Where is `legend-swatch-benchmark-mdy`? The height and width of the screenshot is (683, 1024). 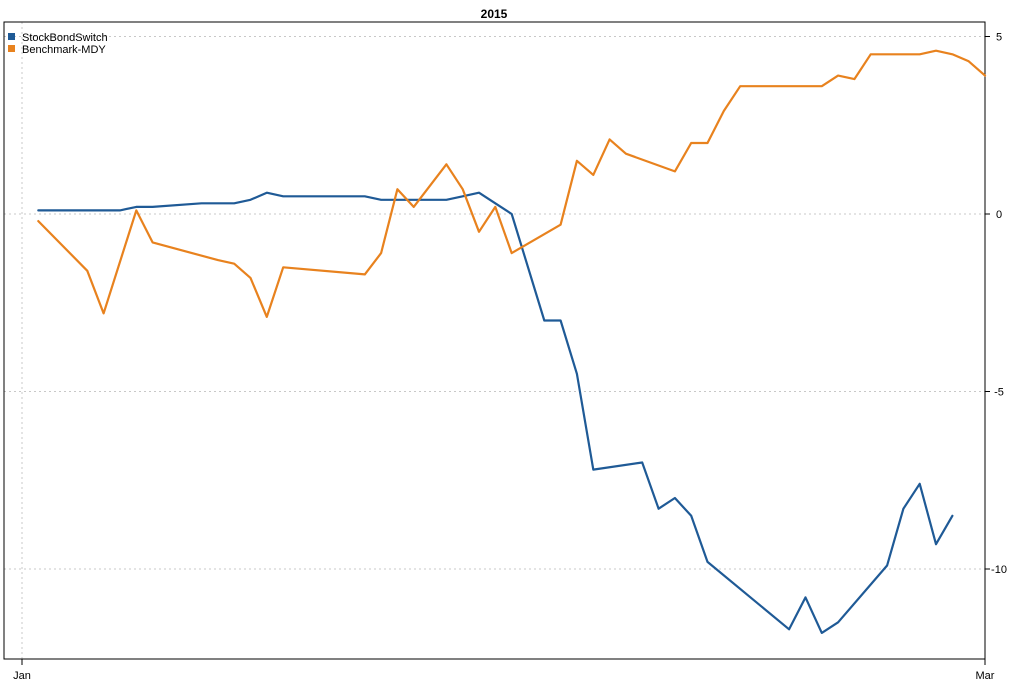 legend-swatch-benchmark-mdy is located at coordinates (11, 48).